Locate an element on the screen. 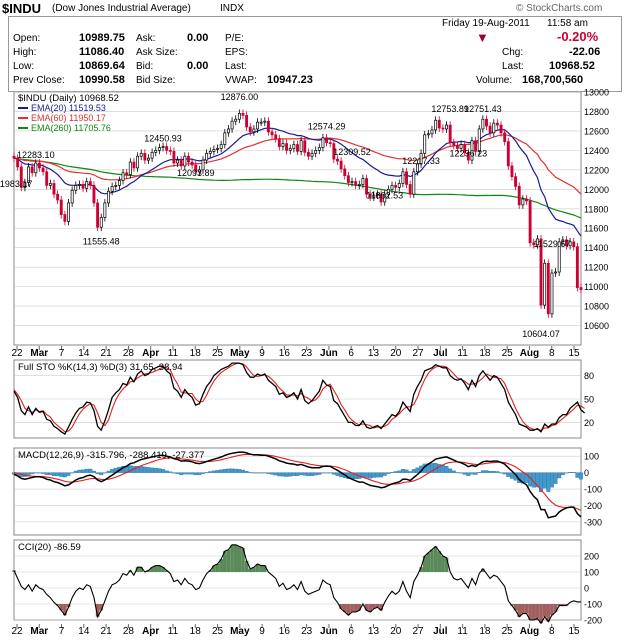  last-value: 10968.52 is located at coordinates (572, 66).